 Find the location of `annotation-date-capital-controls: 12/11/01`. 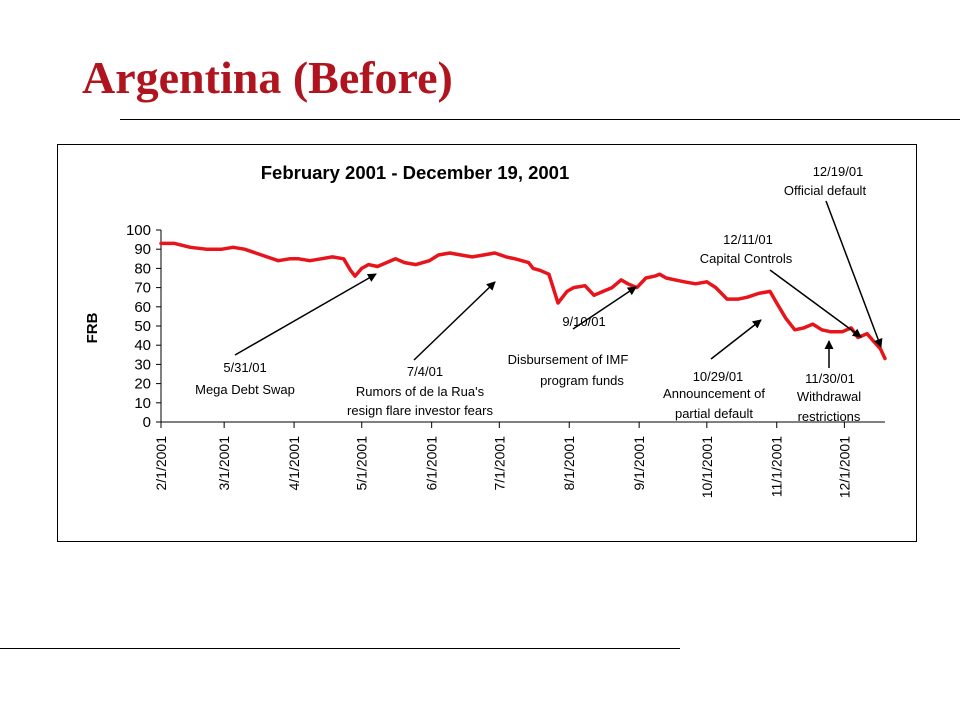

annotation-date-capital-controls: 12/11/01 is located at coordinates (748, 239).